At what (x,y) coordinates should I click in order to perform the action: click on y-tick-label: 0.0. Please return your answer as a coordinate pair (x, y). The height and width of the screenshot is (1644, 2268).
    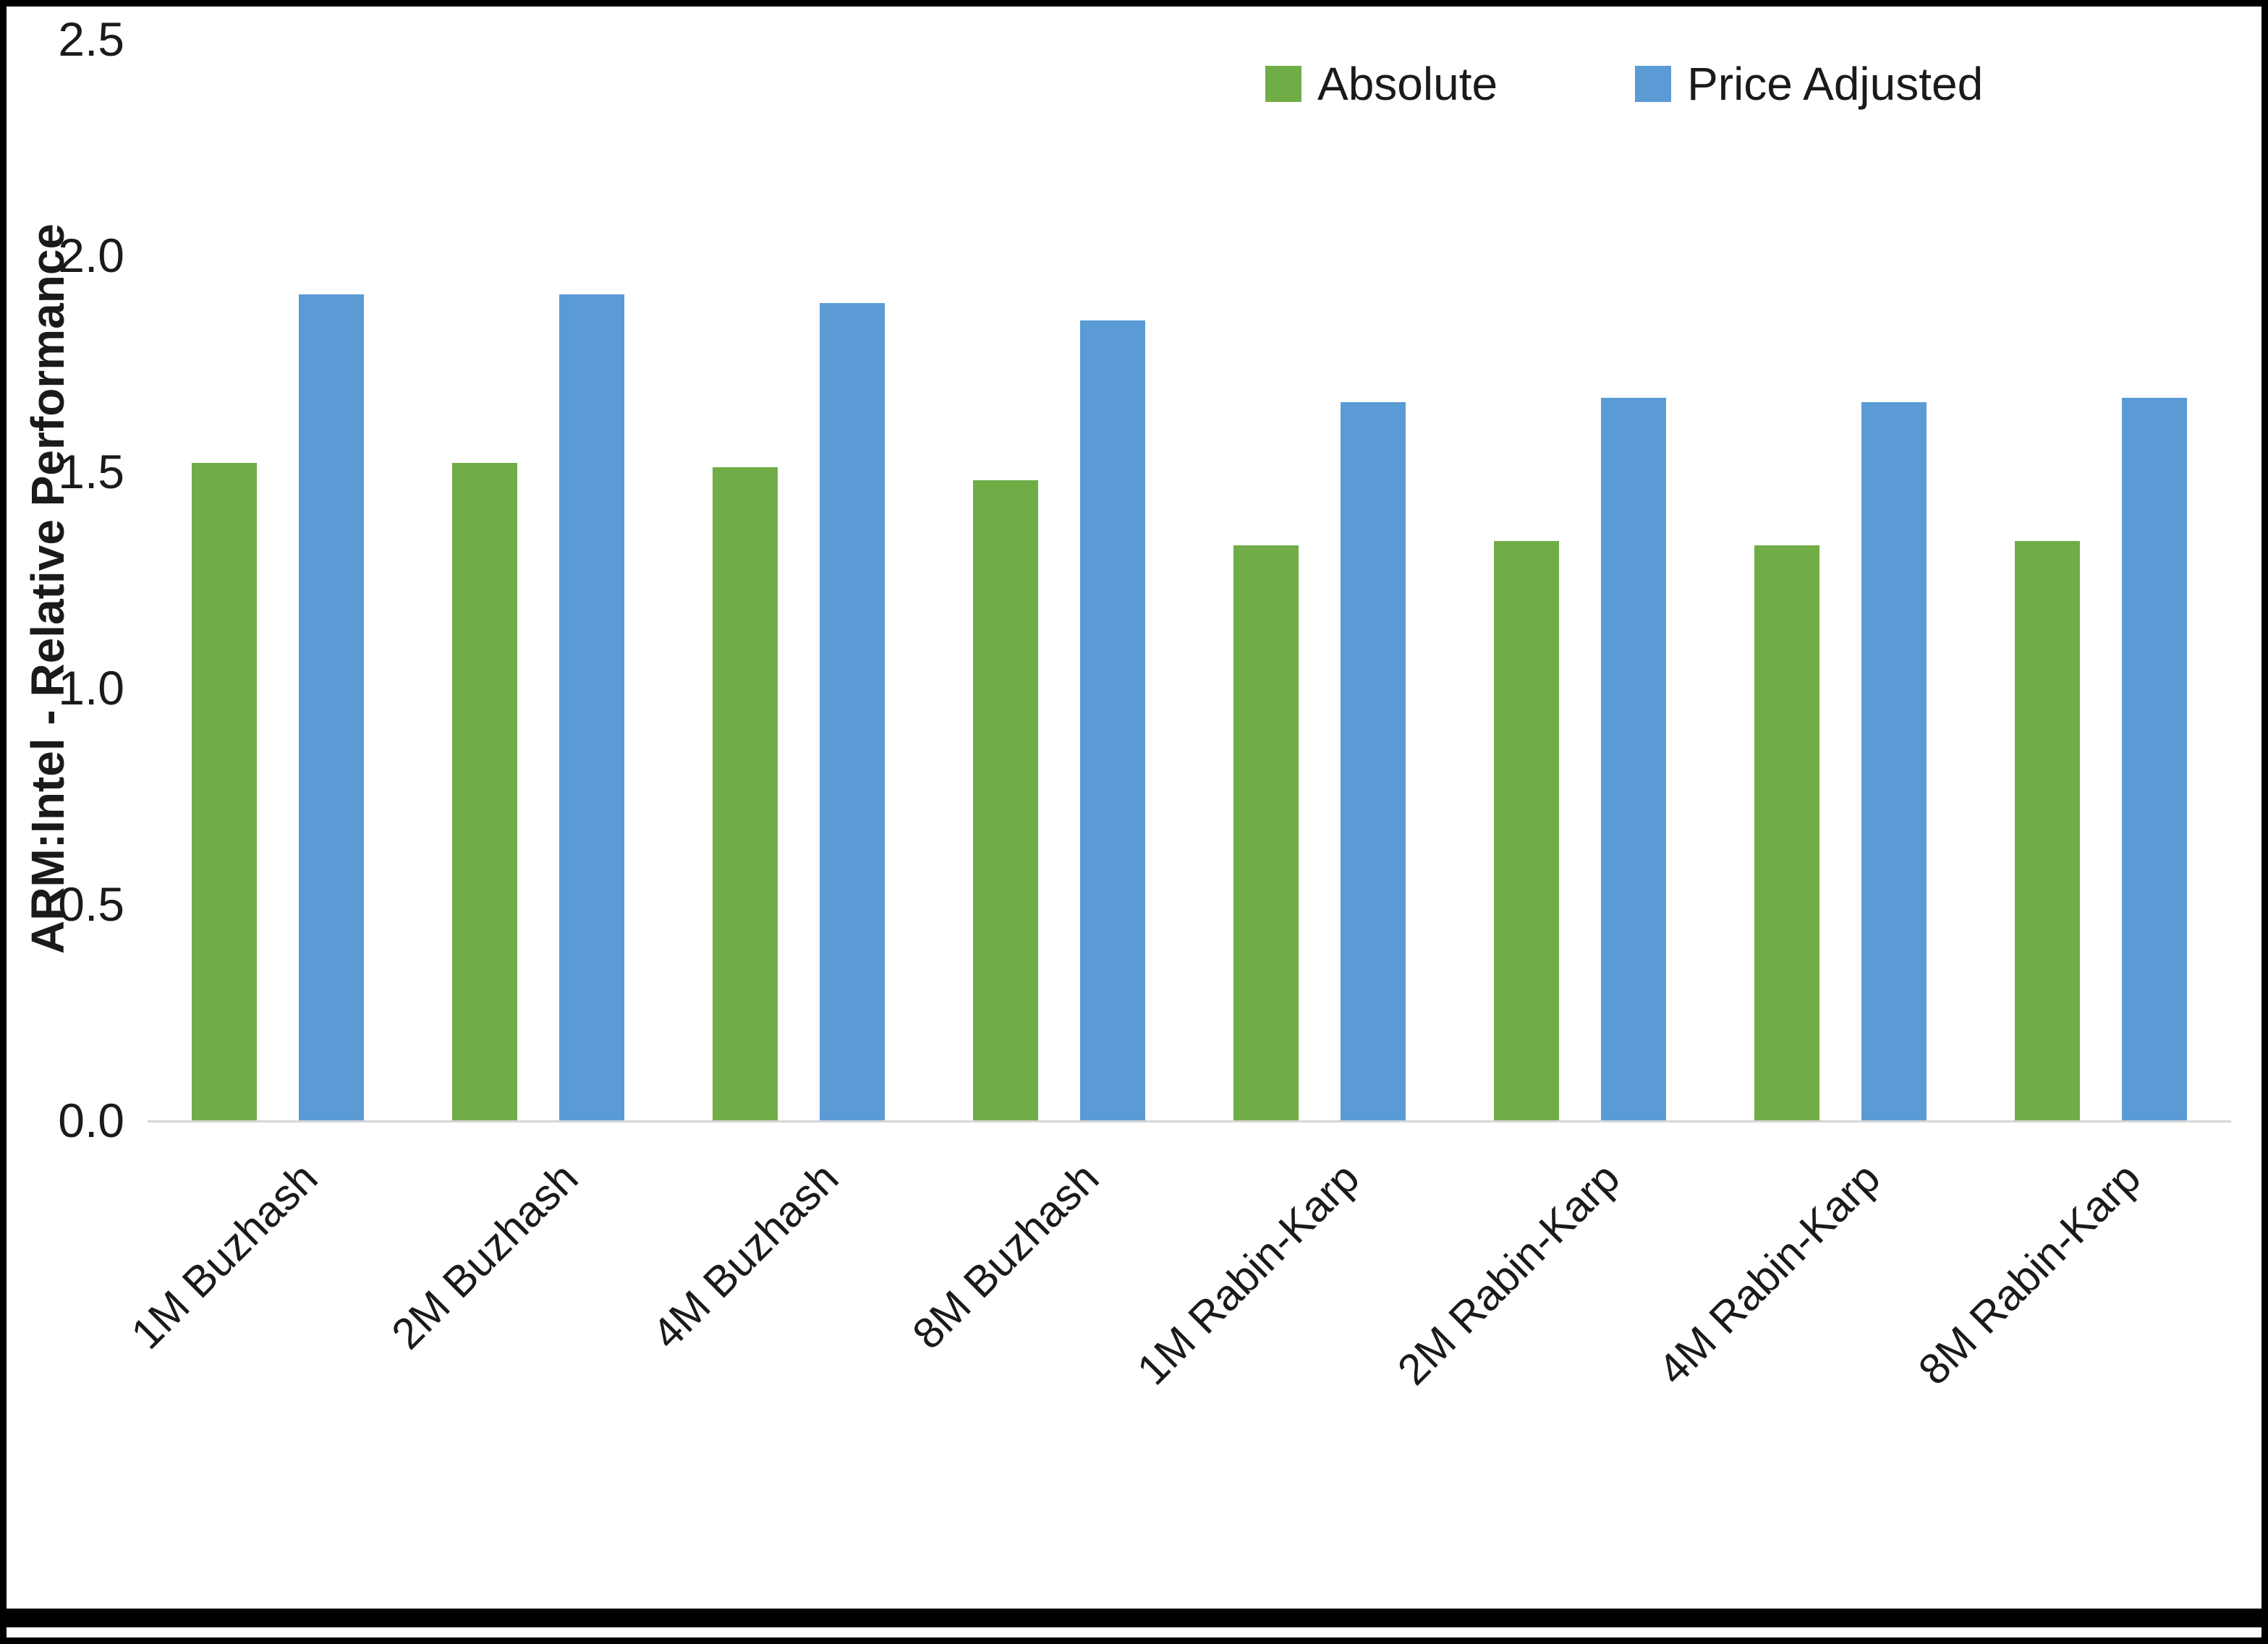
    Looking at the image, I should click on (91, 1120).